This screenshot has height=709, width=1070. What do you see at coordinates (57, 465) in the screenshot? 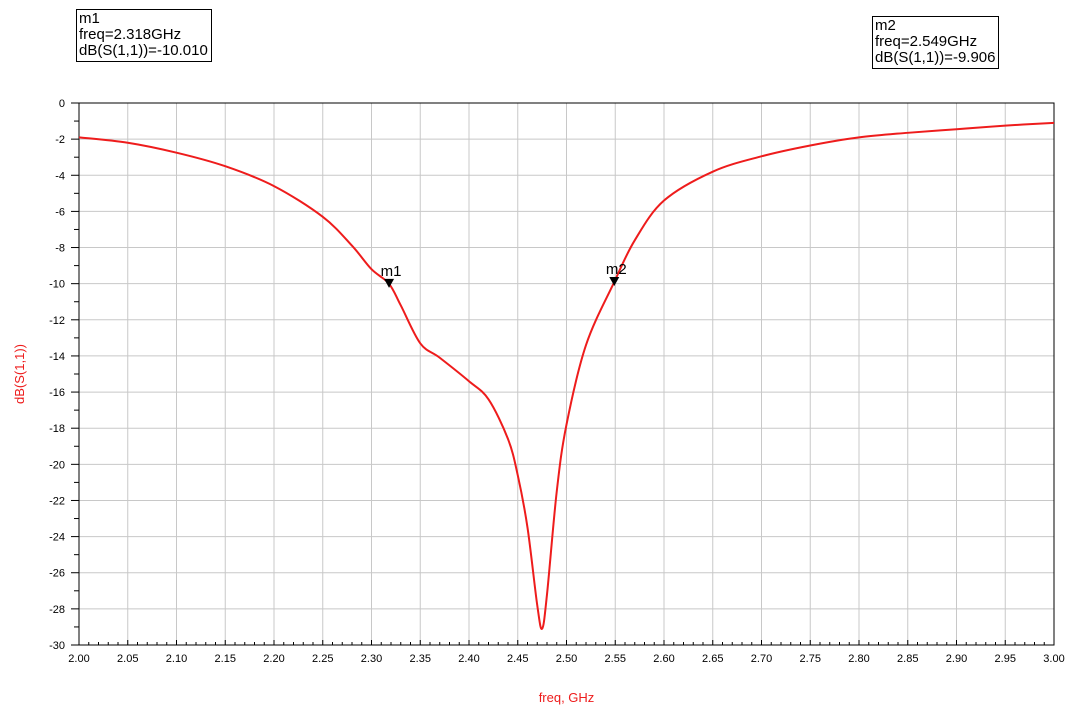
I see `y-tick-label: -20` at bounding box center [57, 465].